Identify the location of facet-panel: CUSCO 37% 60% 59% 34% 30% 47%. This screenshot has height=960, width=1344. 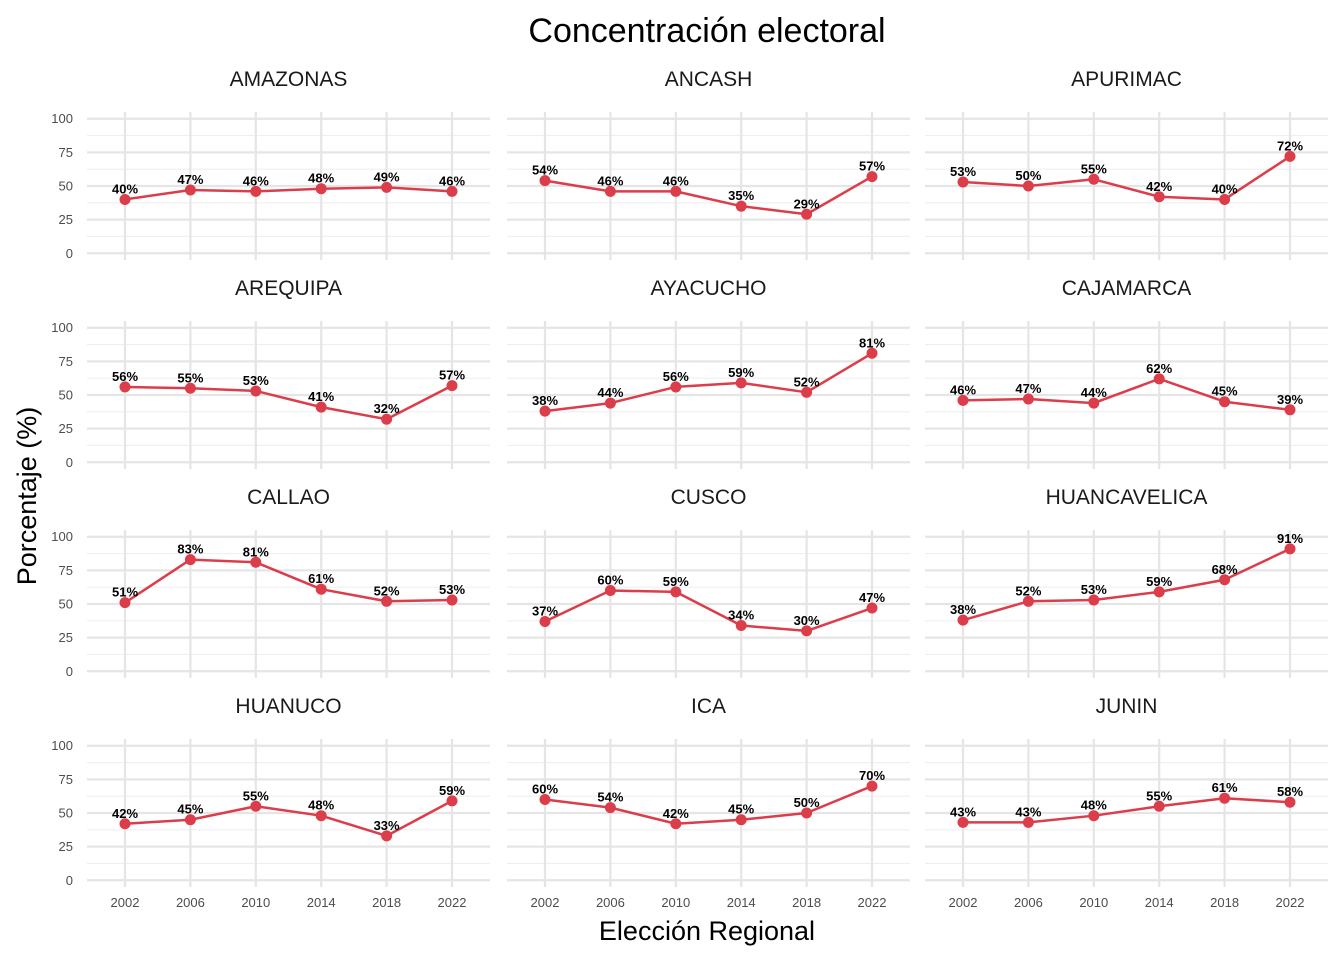
(708, 582).